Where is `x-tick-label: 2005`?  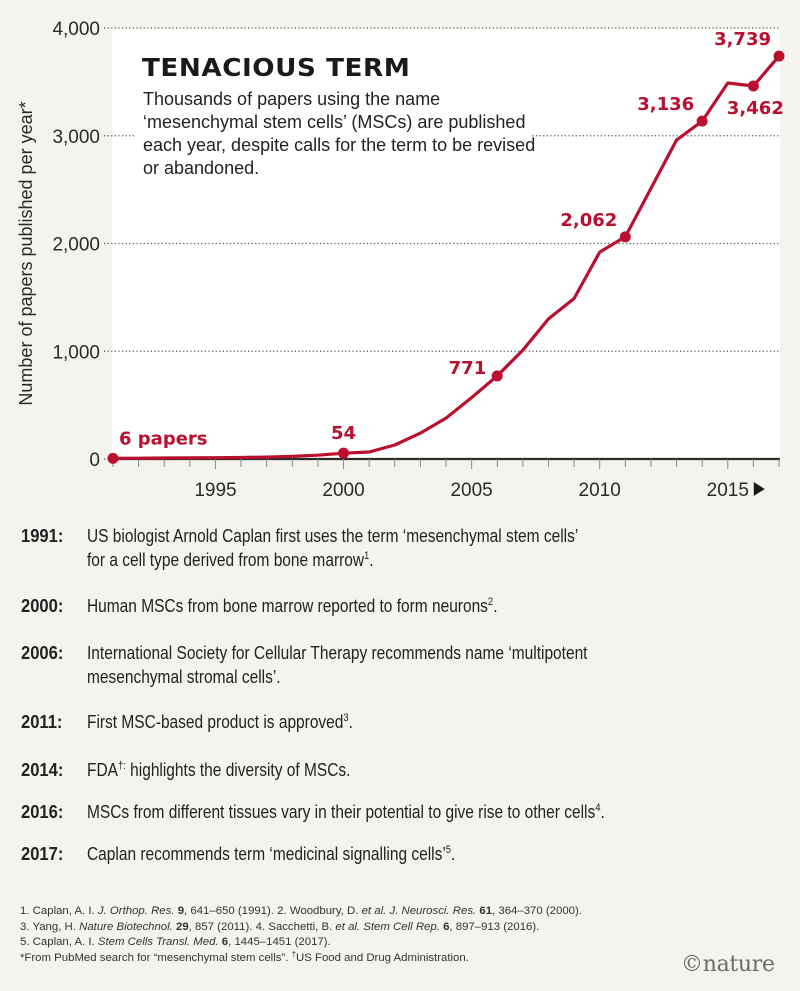 x-tick-label: 2005 is located at coordinates (471, 490).